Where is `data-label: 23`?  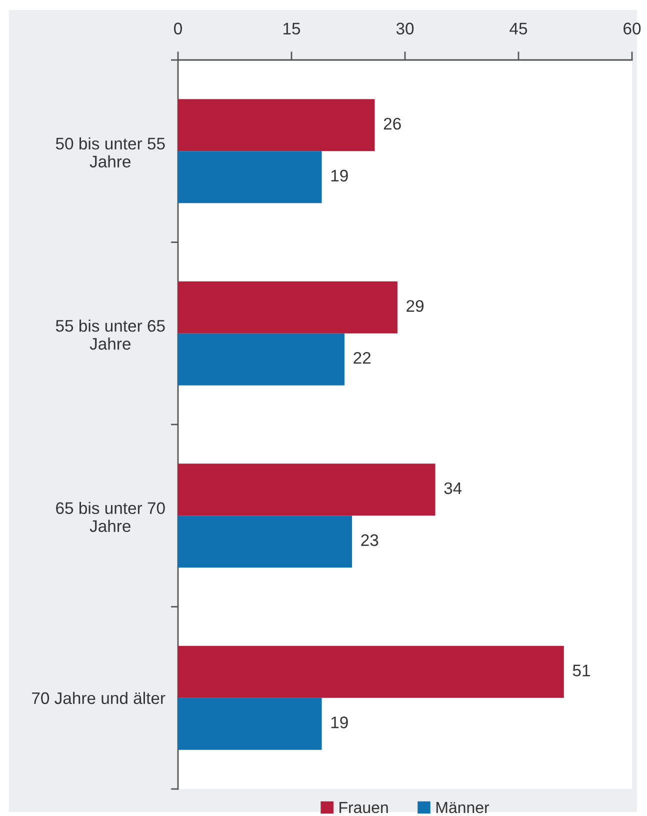 data-label: 23 is located at coordinates (369, 540).